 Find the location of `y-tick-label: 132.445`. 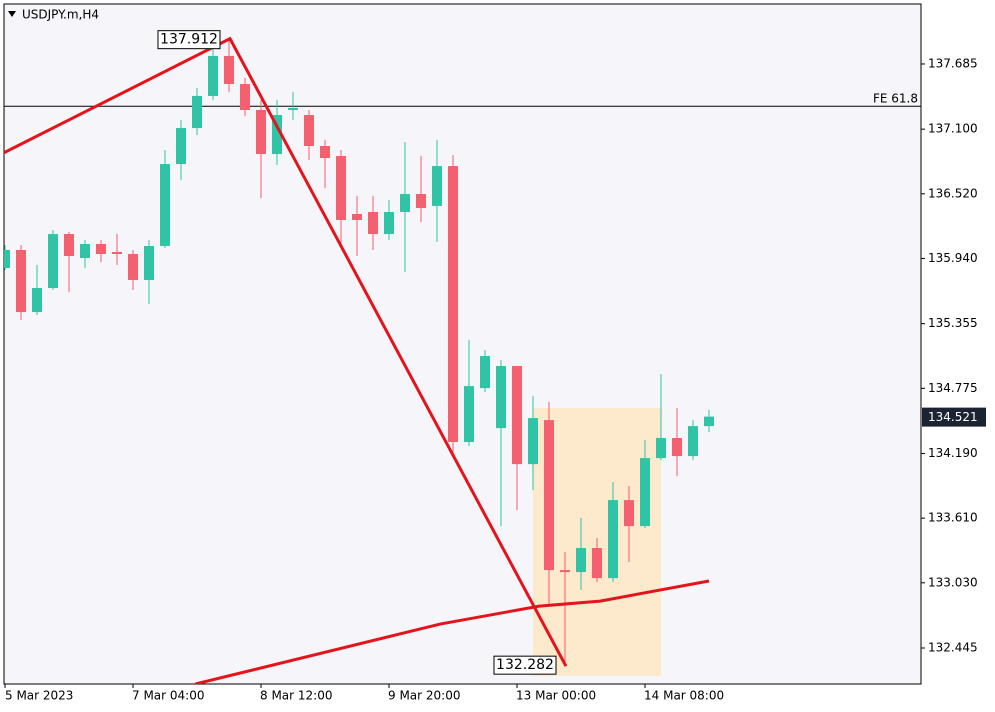

y-tick-label: 132.445 is located at coordinates (953, 647).